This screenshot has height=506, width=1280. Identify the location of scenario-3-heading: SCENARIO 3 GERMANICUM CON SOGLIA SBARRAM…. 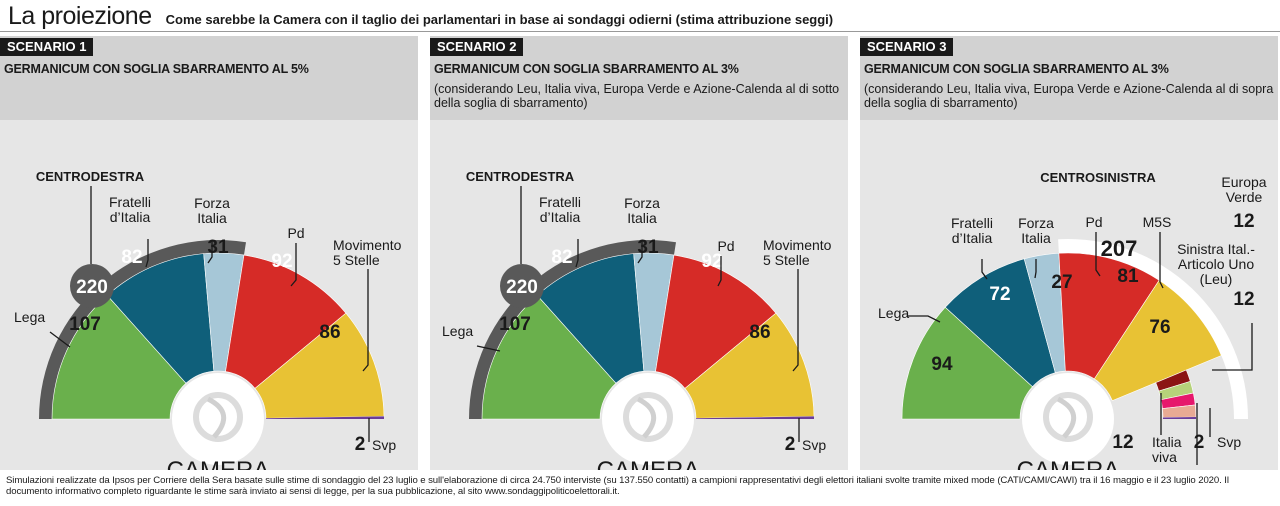
(1069, 78).